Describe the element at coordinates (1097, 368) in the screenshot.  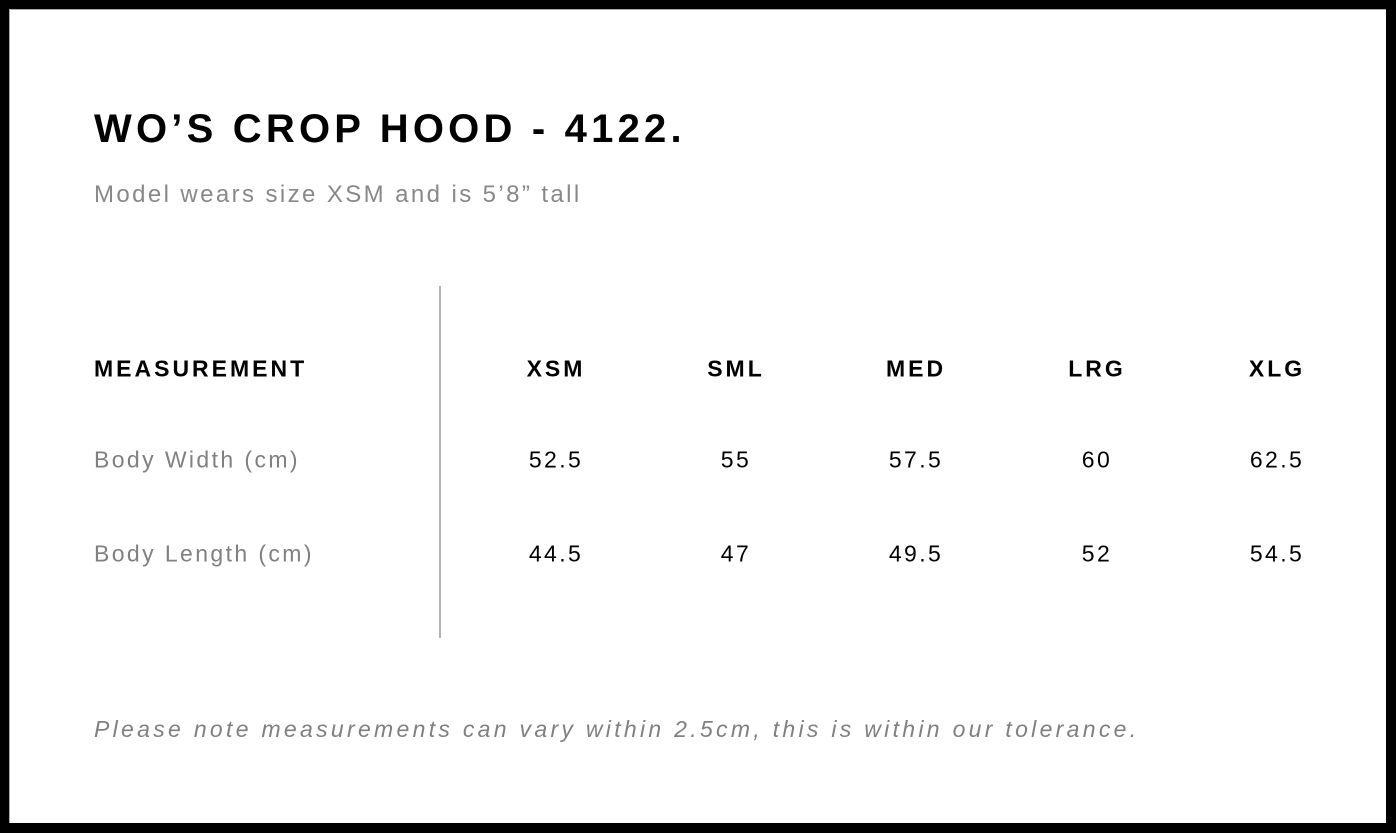
I see `size-header-lrg: LRG` at that location.